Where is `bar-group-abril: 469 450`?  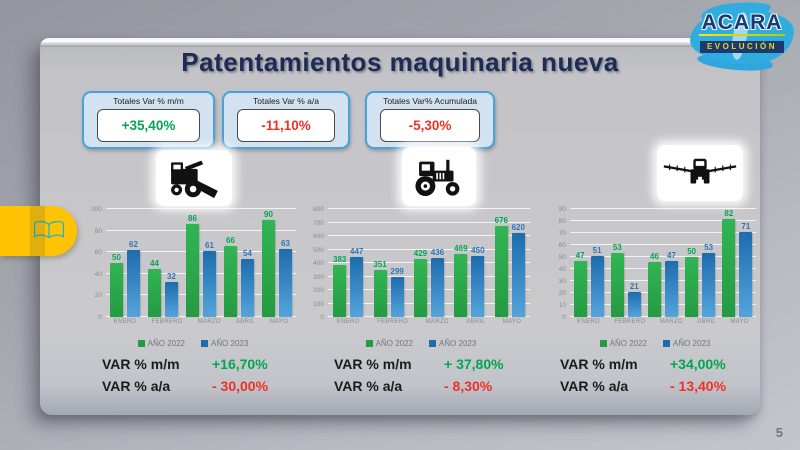 bar-group-abril: 469 450 is located at coordinates (469, 280).